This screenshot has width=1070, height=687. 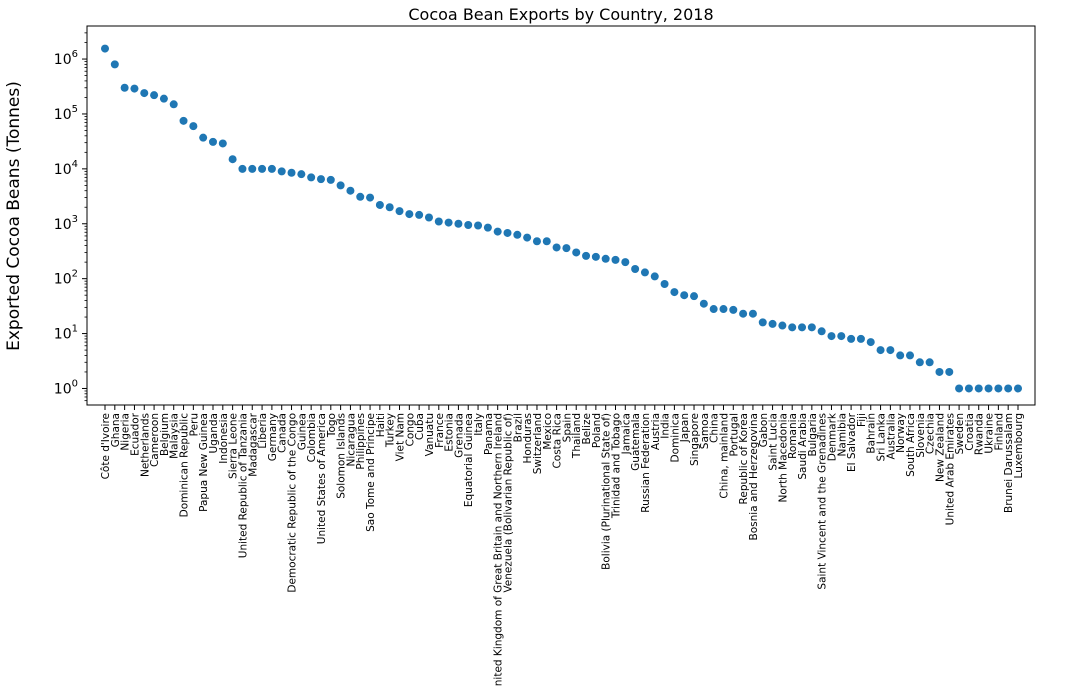 What do you see at coordinates (489, 434) in the screenshot?
I see `x-tick-label: Panama` at bounding box center [489, 434].